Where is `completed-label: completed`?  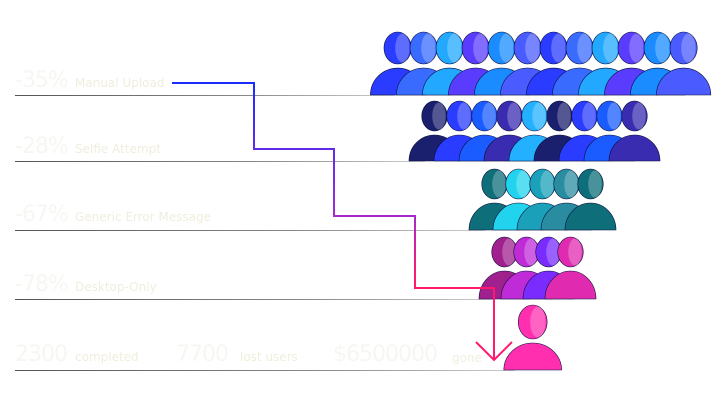 completed-label: completed is located at coordinates (107, 357).